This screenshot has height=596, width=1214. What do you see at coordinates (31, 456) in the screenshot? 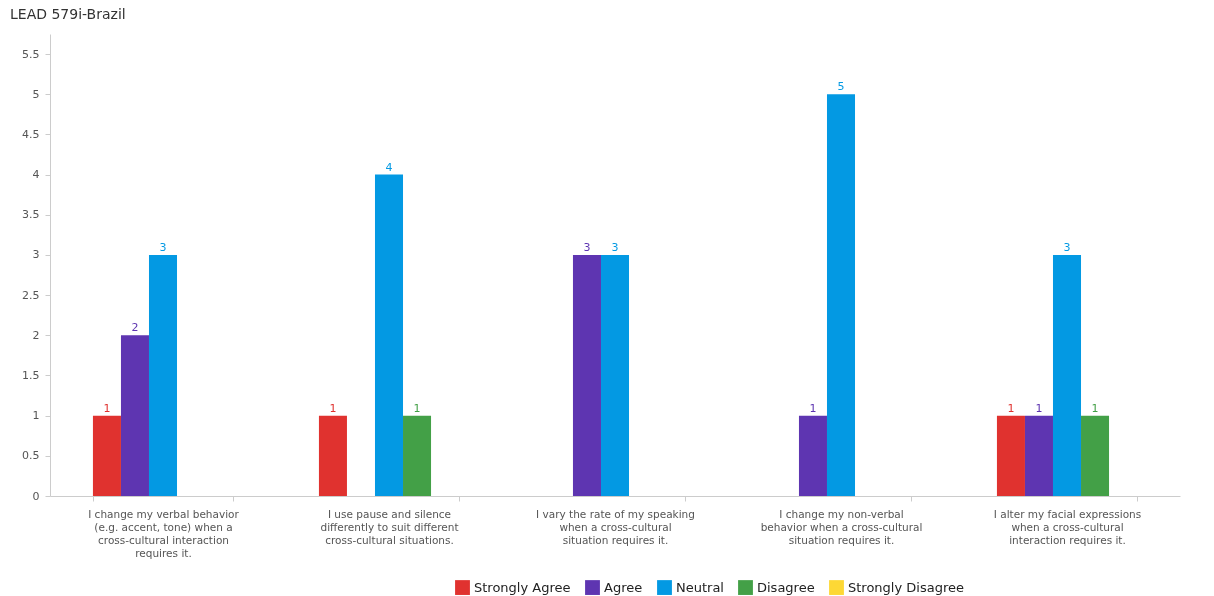
I see `y-tick-label: 0.5` at bounding box center [31, 456].